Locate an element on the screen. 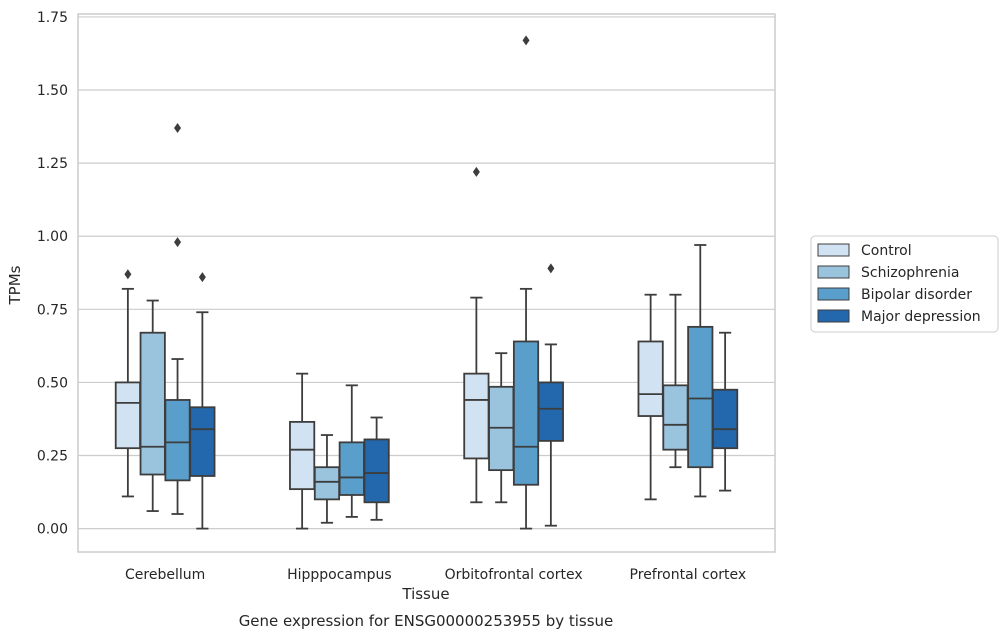 Image resolution: width=1007 pixels, height=639 pixels. y-tick-label: 0.50 is located at coordinates (52, 383).